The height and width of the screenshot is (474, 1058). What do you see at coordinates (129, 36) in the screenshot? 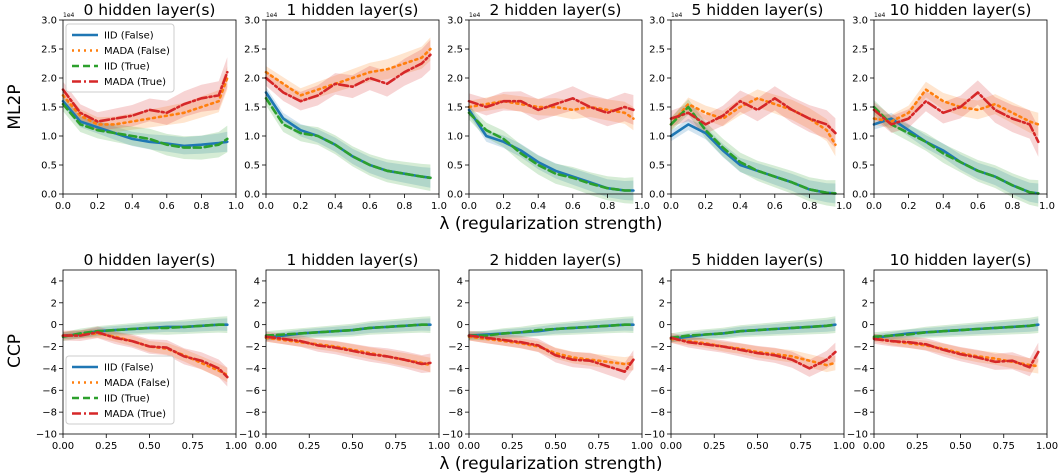
I see `legend-entry: IID (False)` at bounding box center [129, 36].